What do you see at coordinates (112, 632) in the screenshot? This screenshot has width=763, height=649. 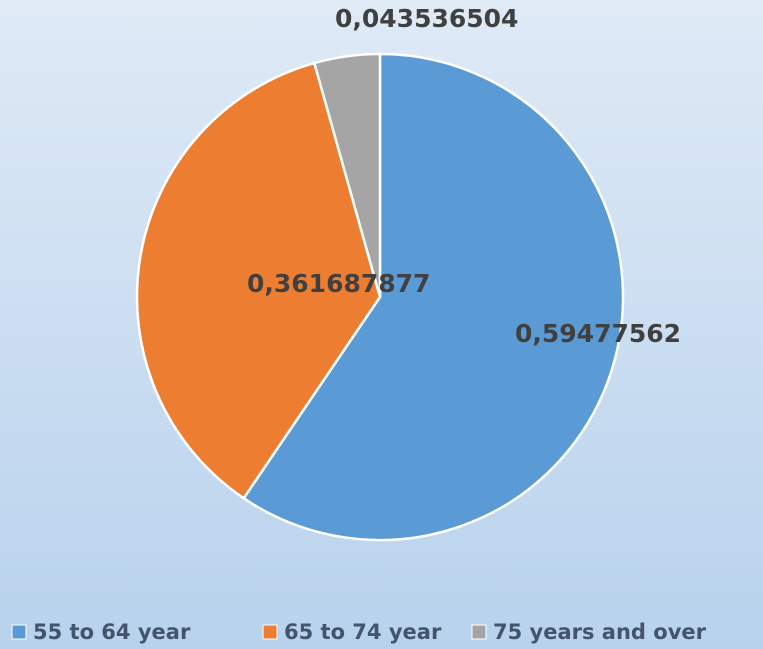 I see `legend-label: 55 to 64 year` at bounding box center [112, 632].